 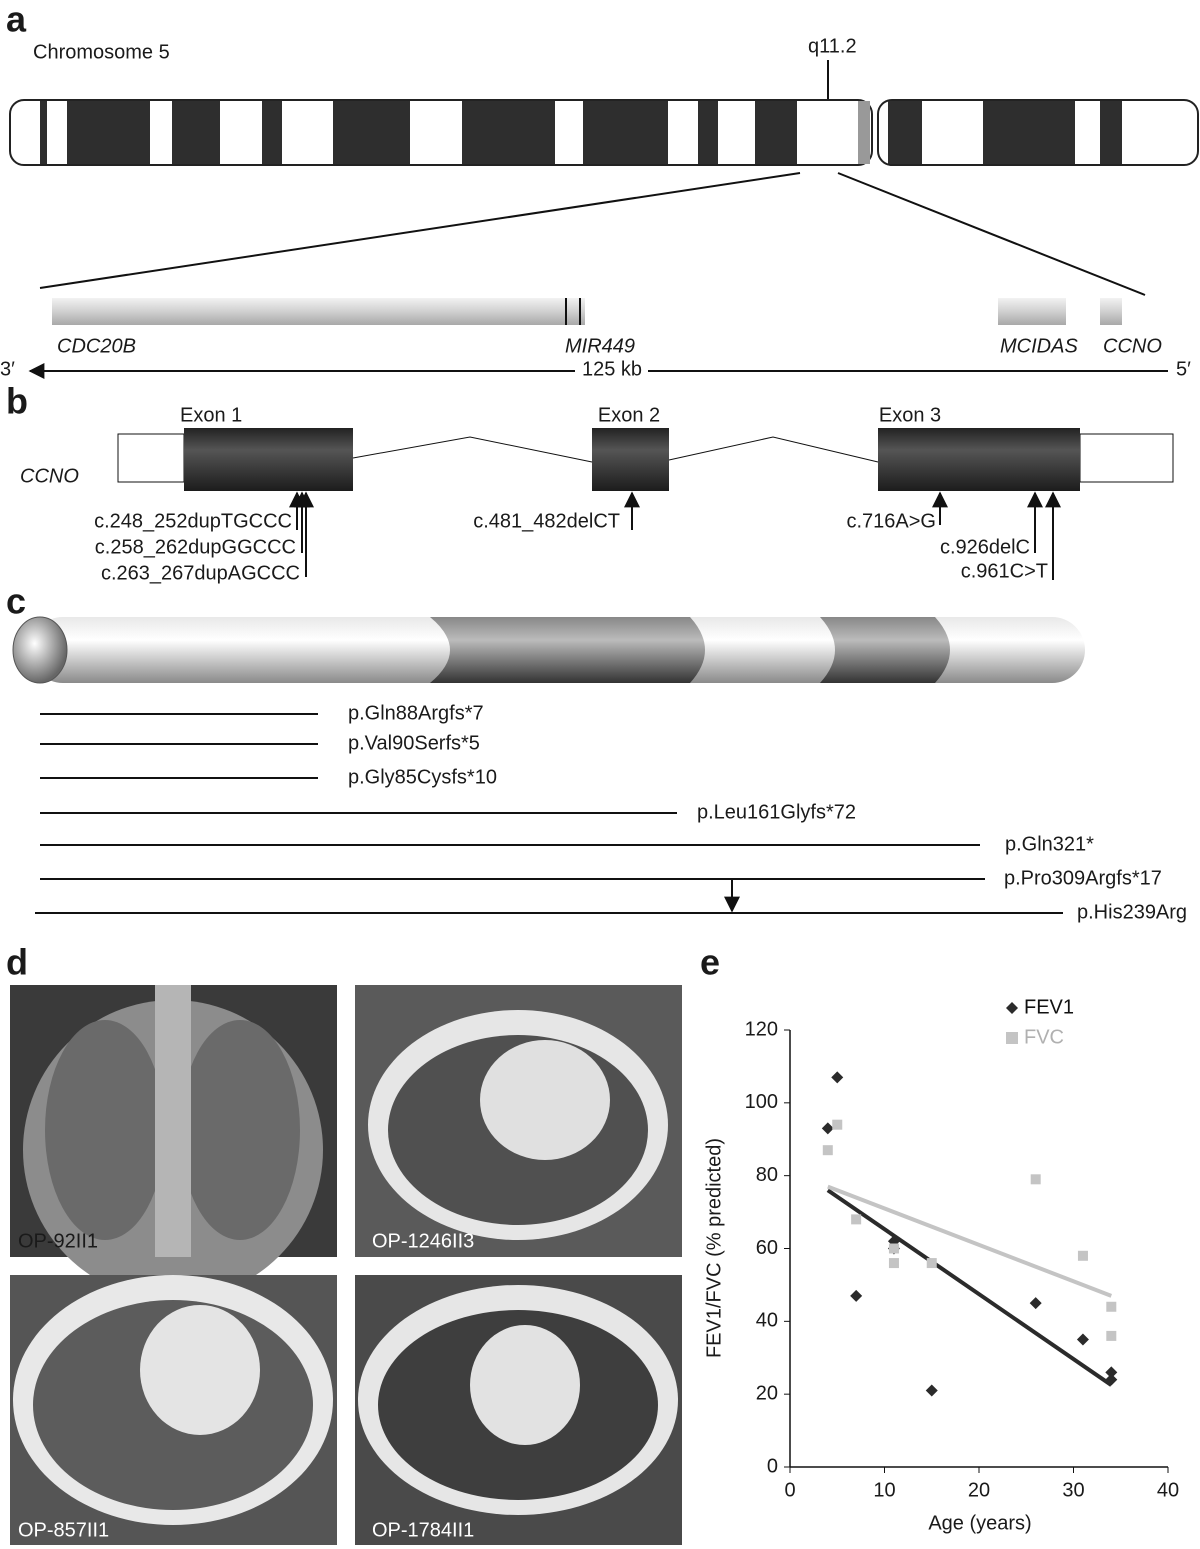 I want to click on x-tick-label: 30, so click(x=1073, y=1490).